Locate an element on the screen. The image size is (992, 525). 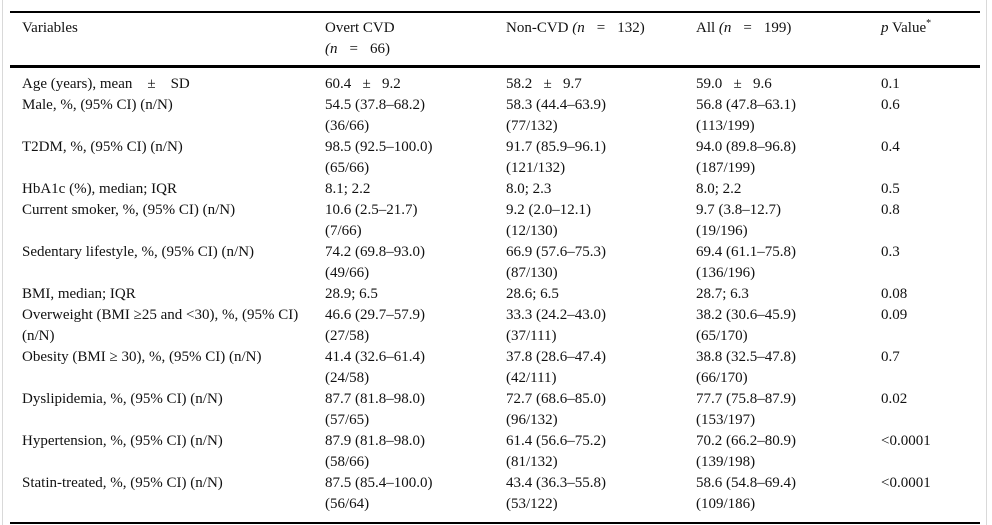
col-header-variables-label: Variables is located at coordinates (50, 28).